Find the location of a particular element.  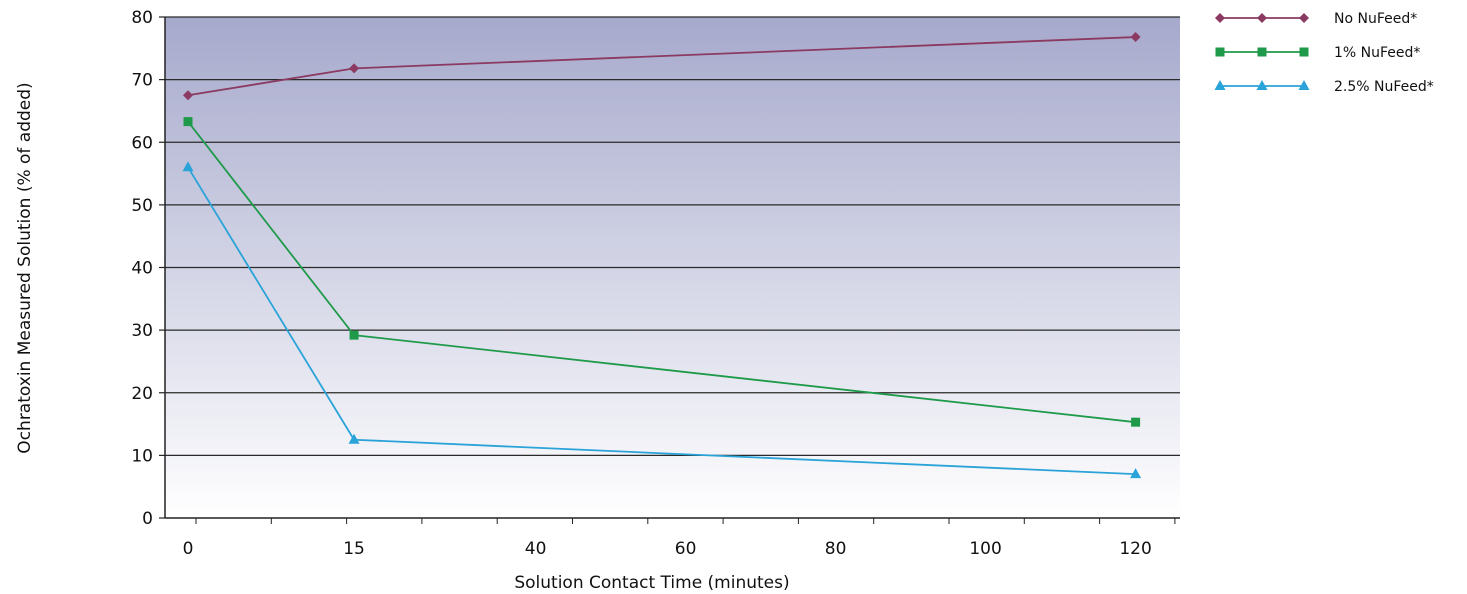

x-tick-label: 60 is located at coordinates (686, 549).